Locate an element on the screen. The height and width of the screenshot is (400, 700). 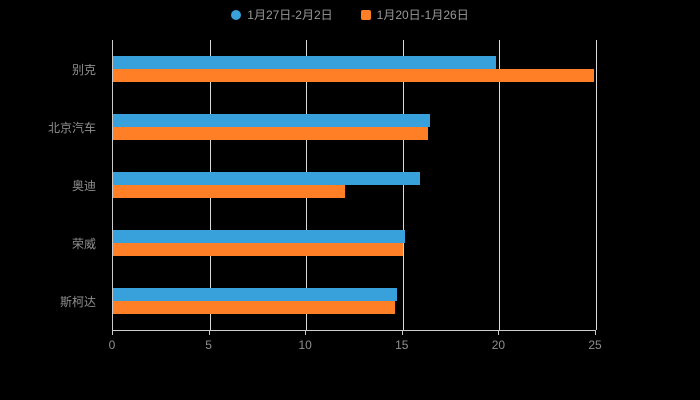
category-label: 北京汽车 is located at coordinates (71, 127).